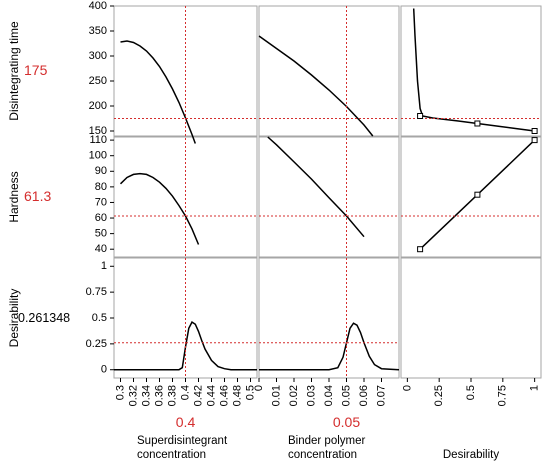 The width and height of the screenshot is (550, 472). Describe the element at coordinates (98, 106) in the screenshot. I see `y-tick-label-disintegrating-time: 200` at that location.